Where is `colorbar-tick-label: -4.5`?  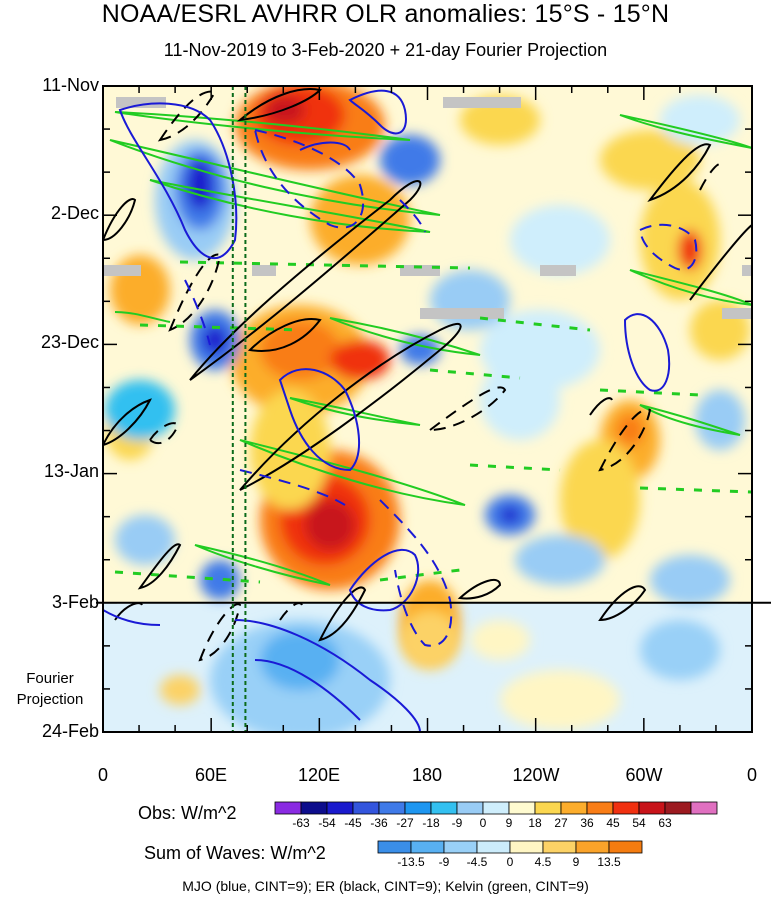
colorbar-tick-label: -4.5 is located at coordinates (477, 862).